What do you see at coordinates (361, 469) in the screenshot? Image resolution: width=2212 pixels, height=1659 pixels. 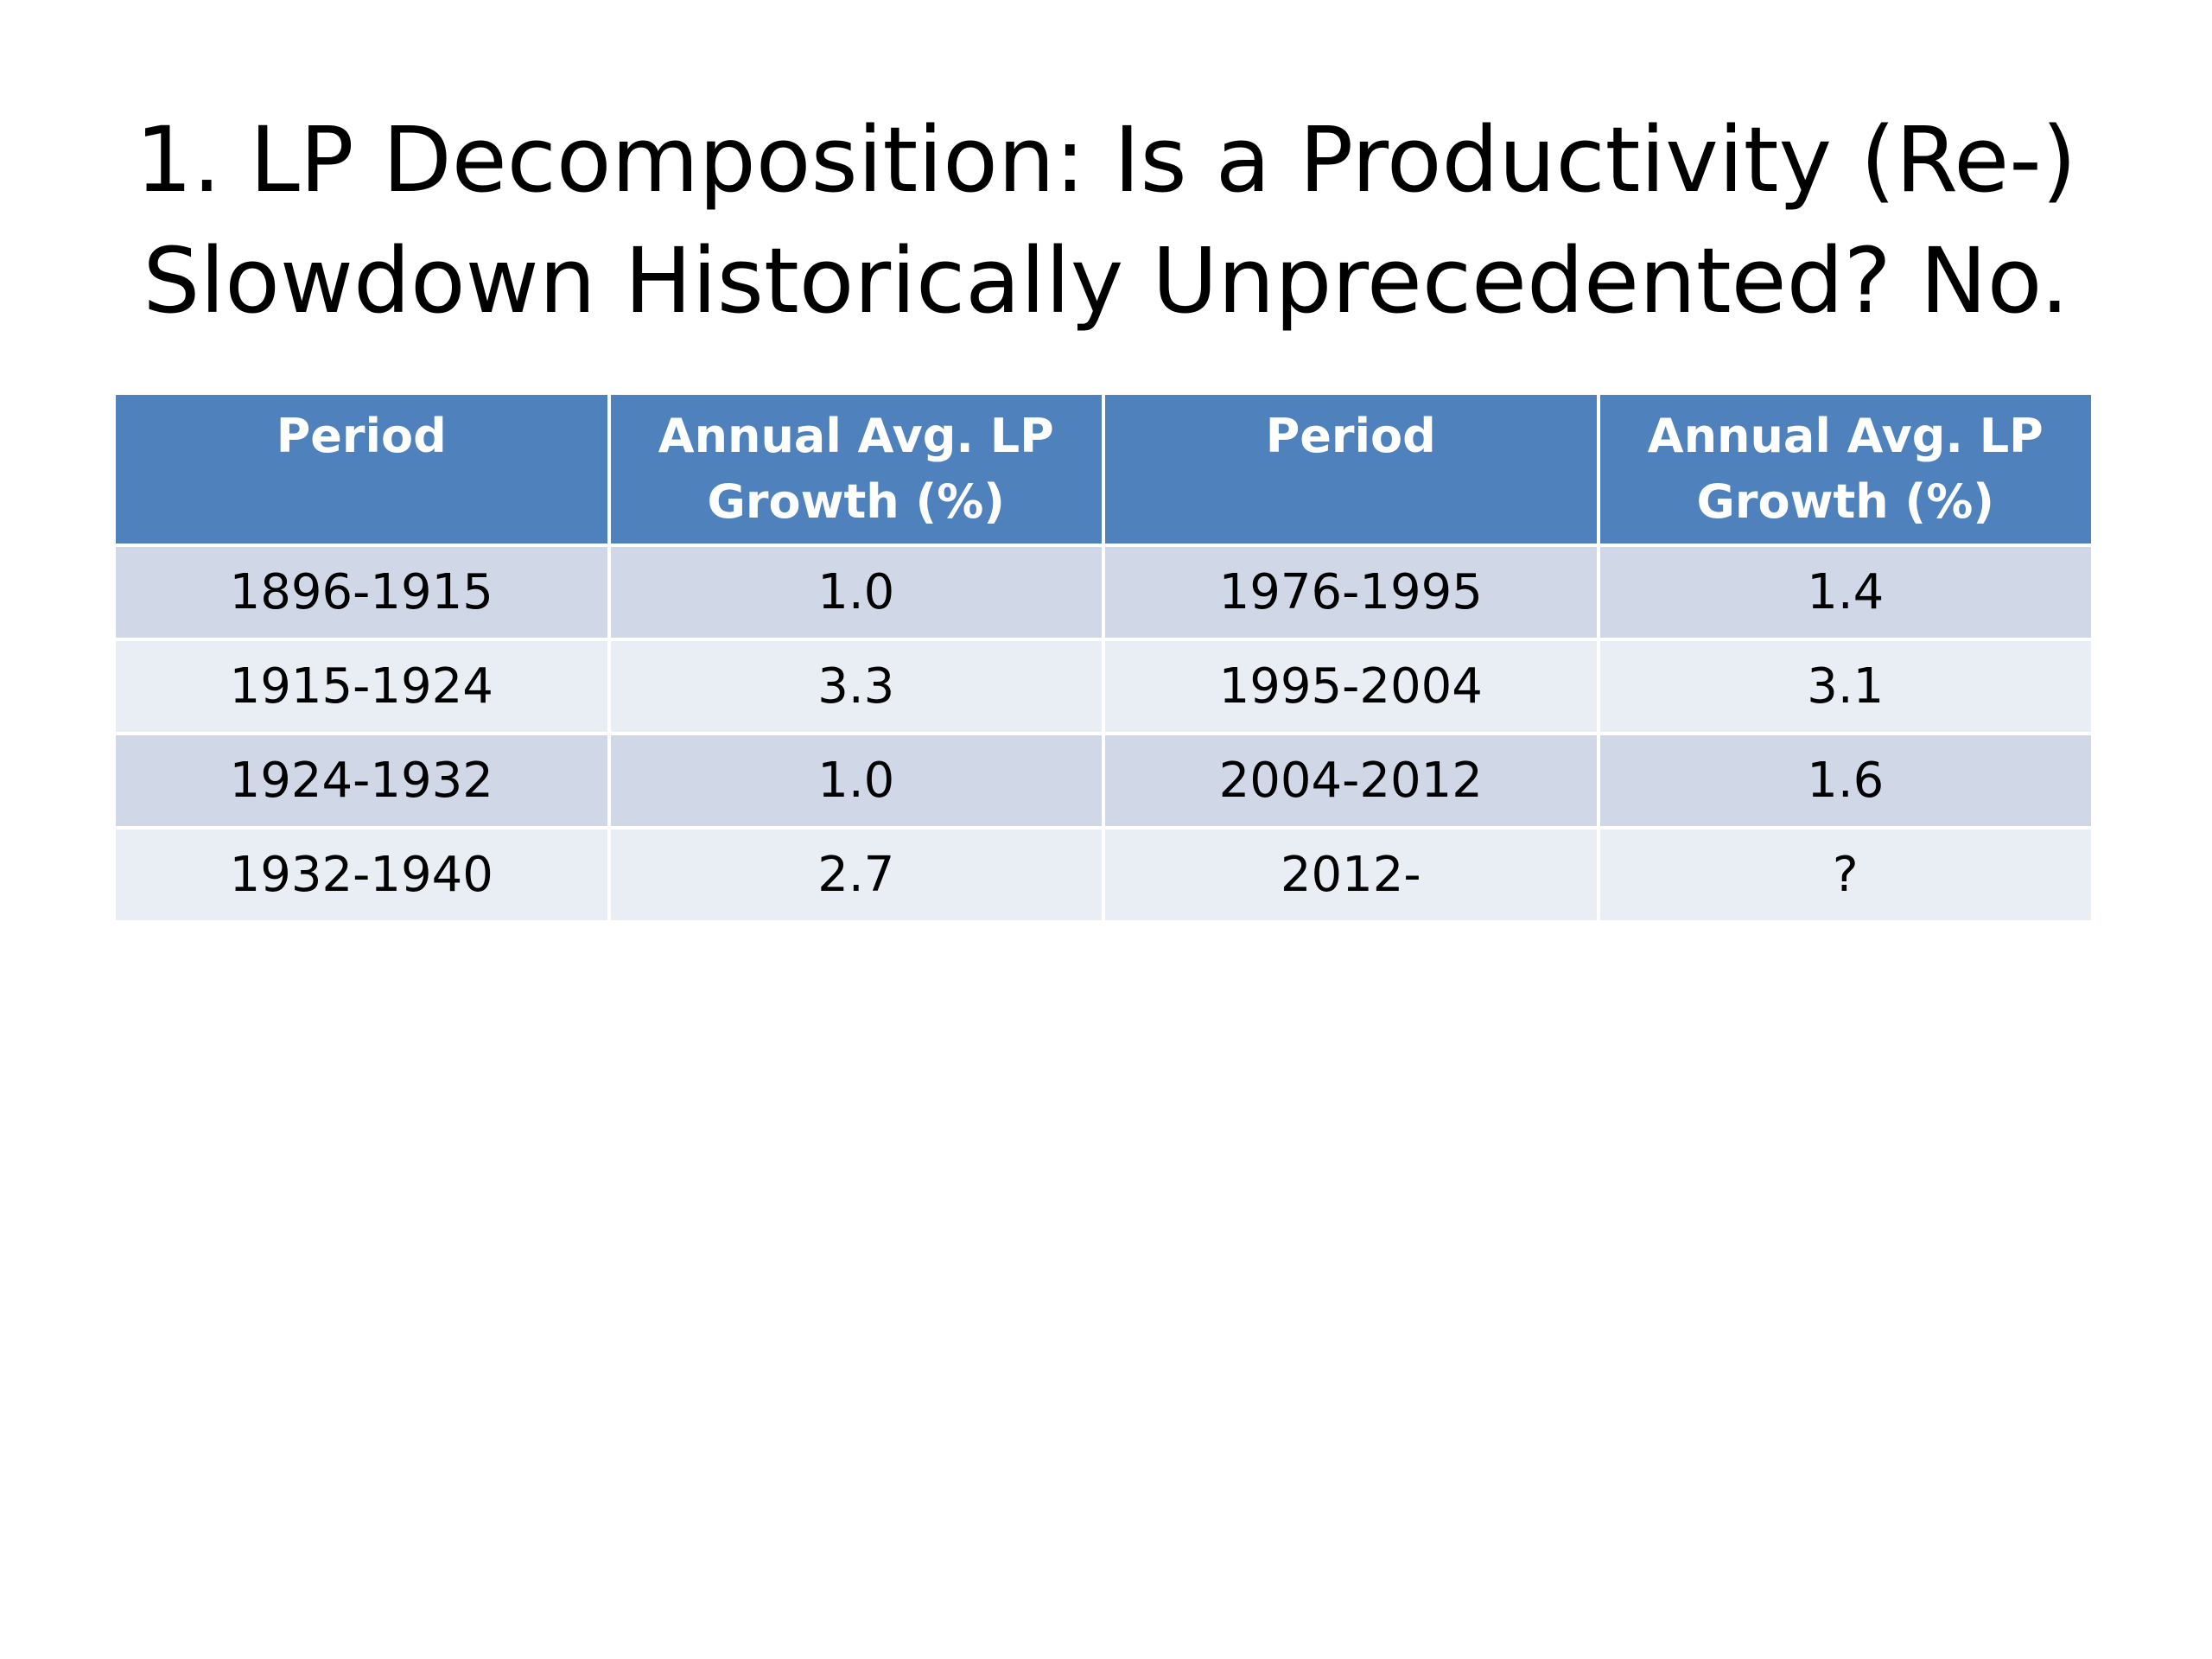 I see `header-period-1: Period` at bounding box center [361, 469].